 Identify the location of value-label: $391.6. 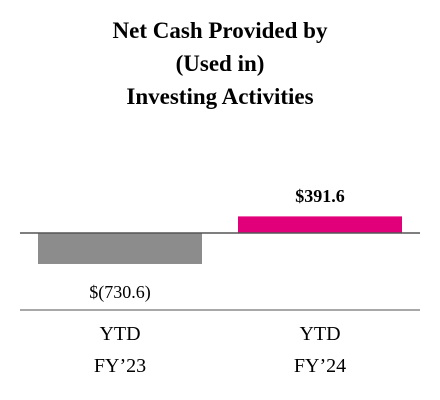
(320, 196).